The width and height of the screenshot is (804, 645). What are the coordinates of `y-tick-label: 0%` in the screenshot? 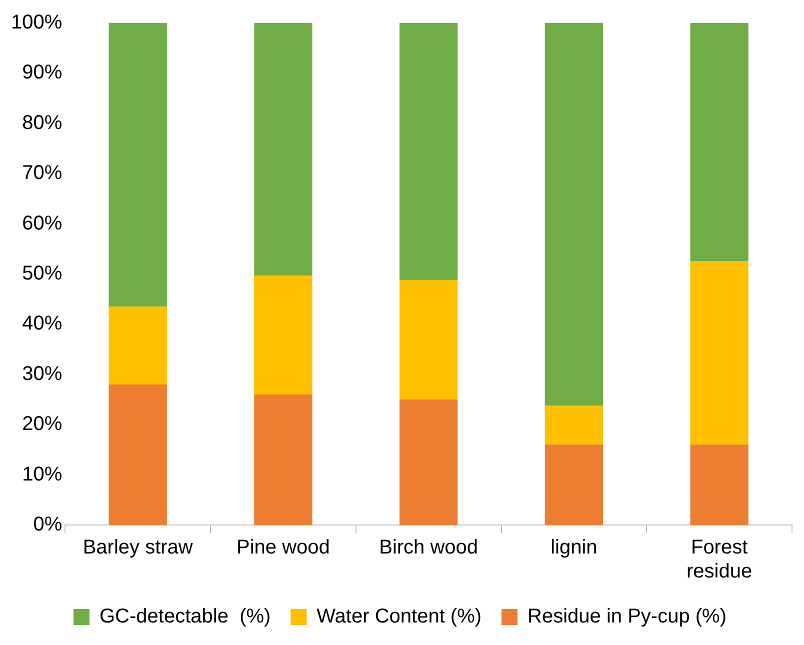 It's located at (47, 525).